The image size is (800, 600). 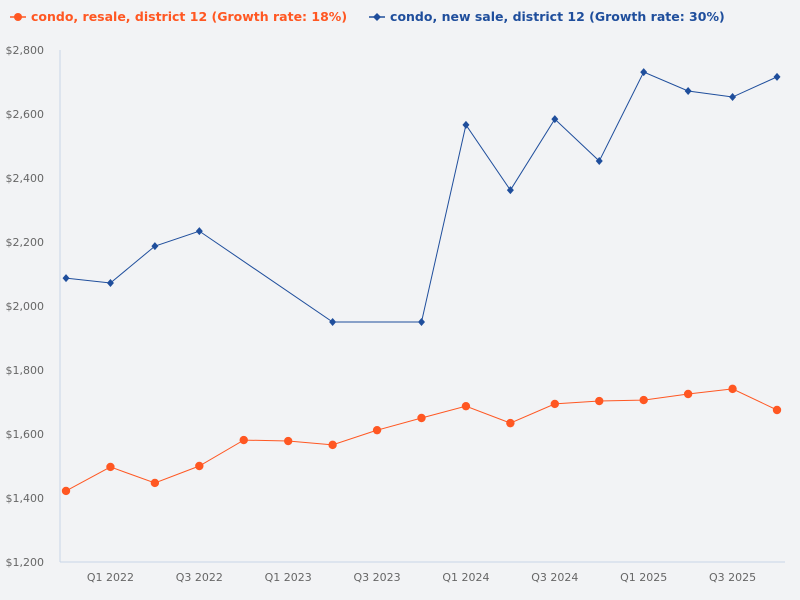 What do you see at coordinates (288, 577) in the screenshot?
I see `x-tick-label: Q1 2023` at bounding box center [288, 577].